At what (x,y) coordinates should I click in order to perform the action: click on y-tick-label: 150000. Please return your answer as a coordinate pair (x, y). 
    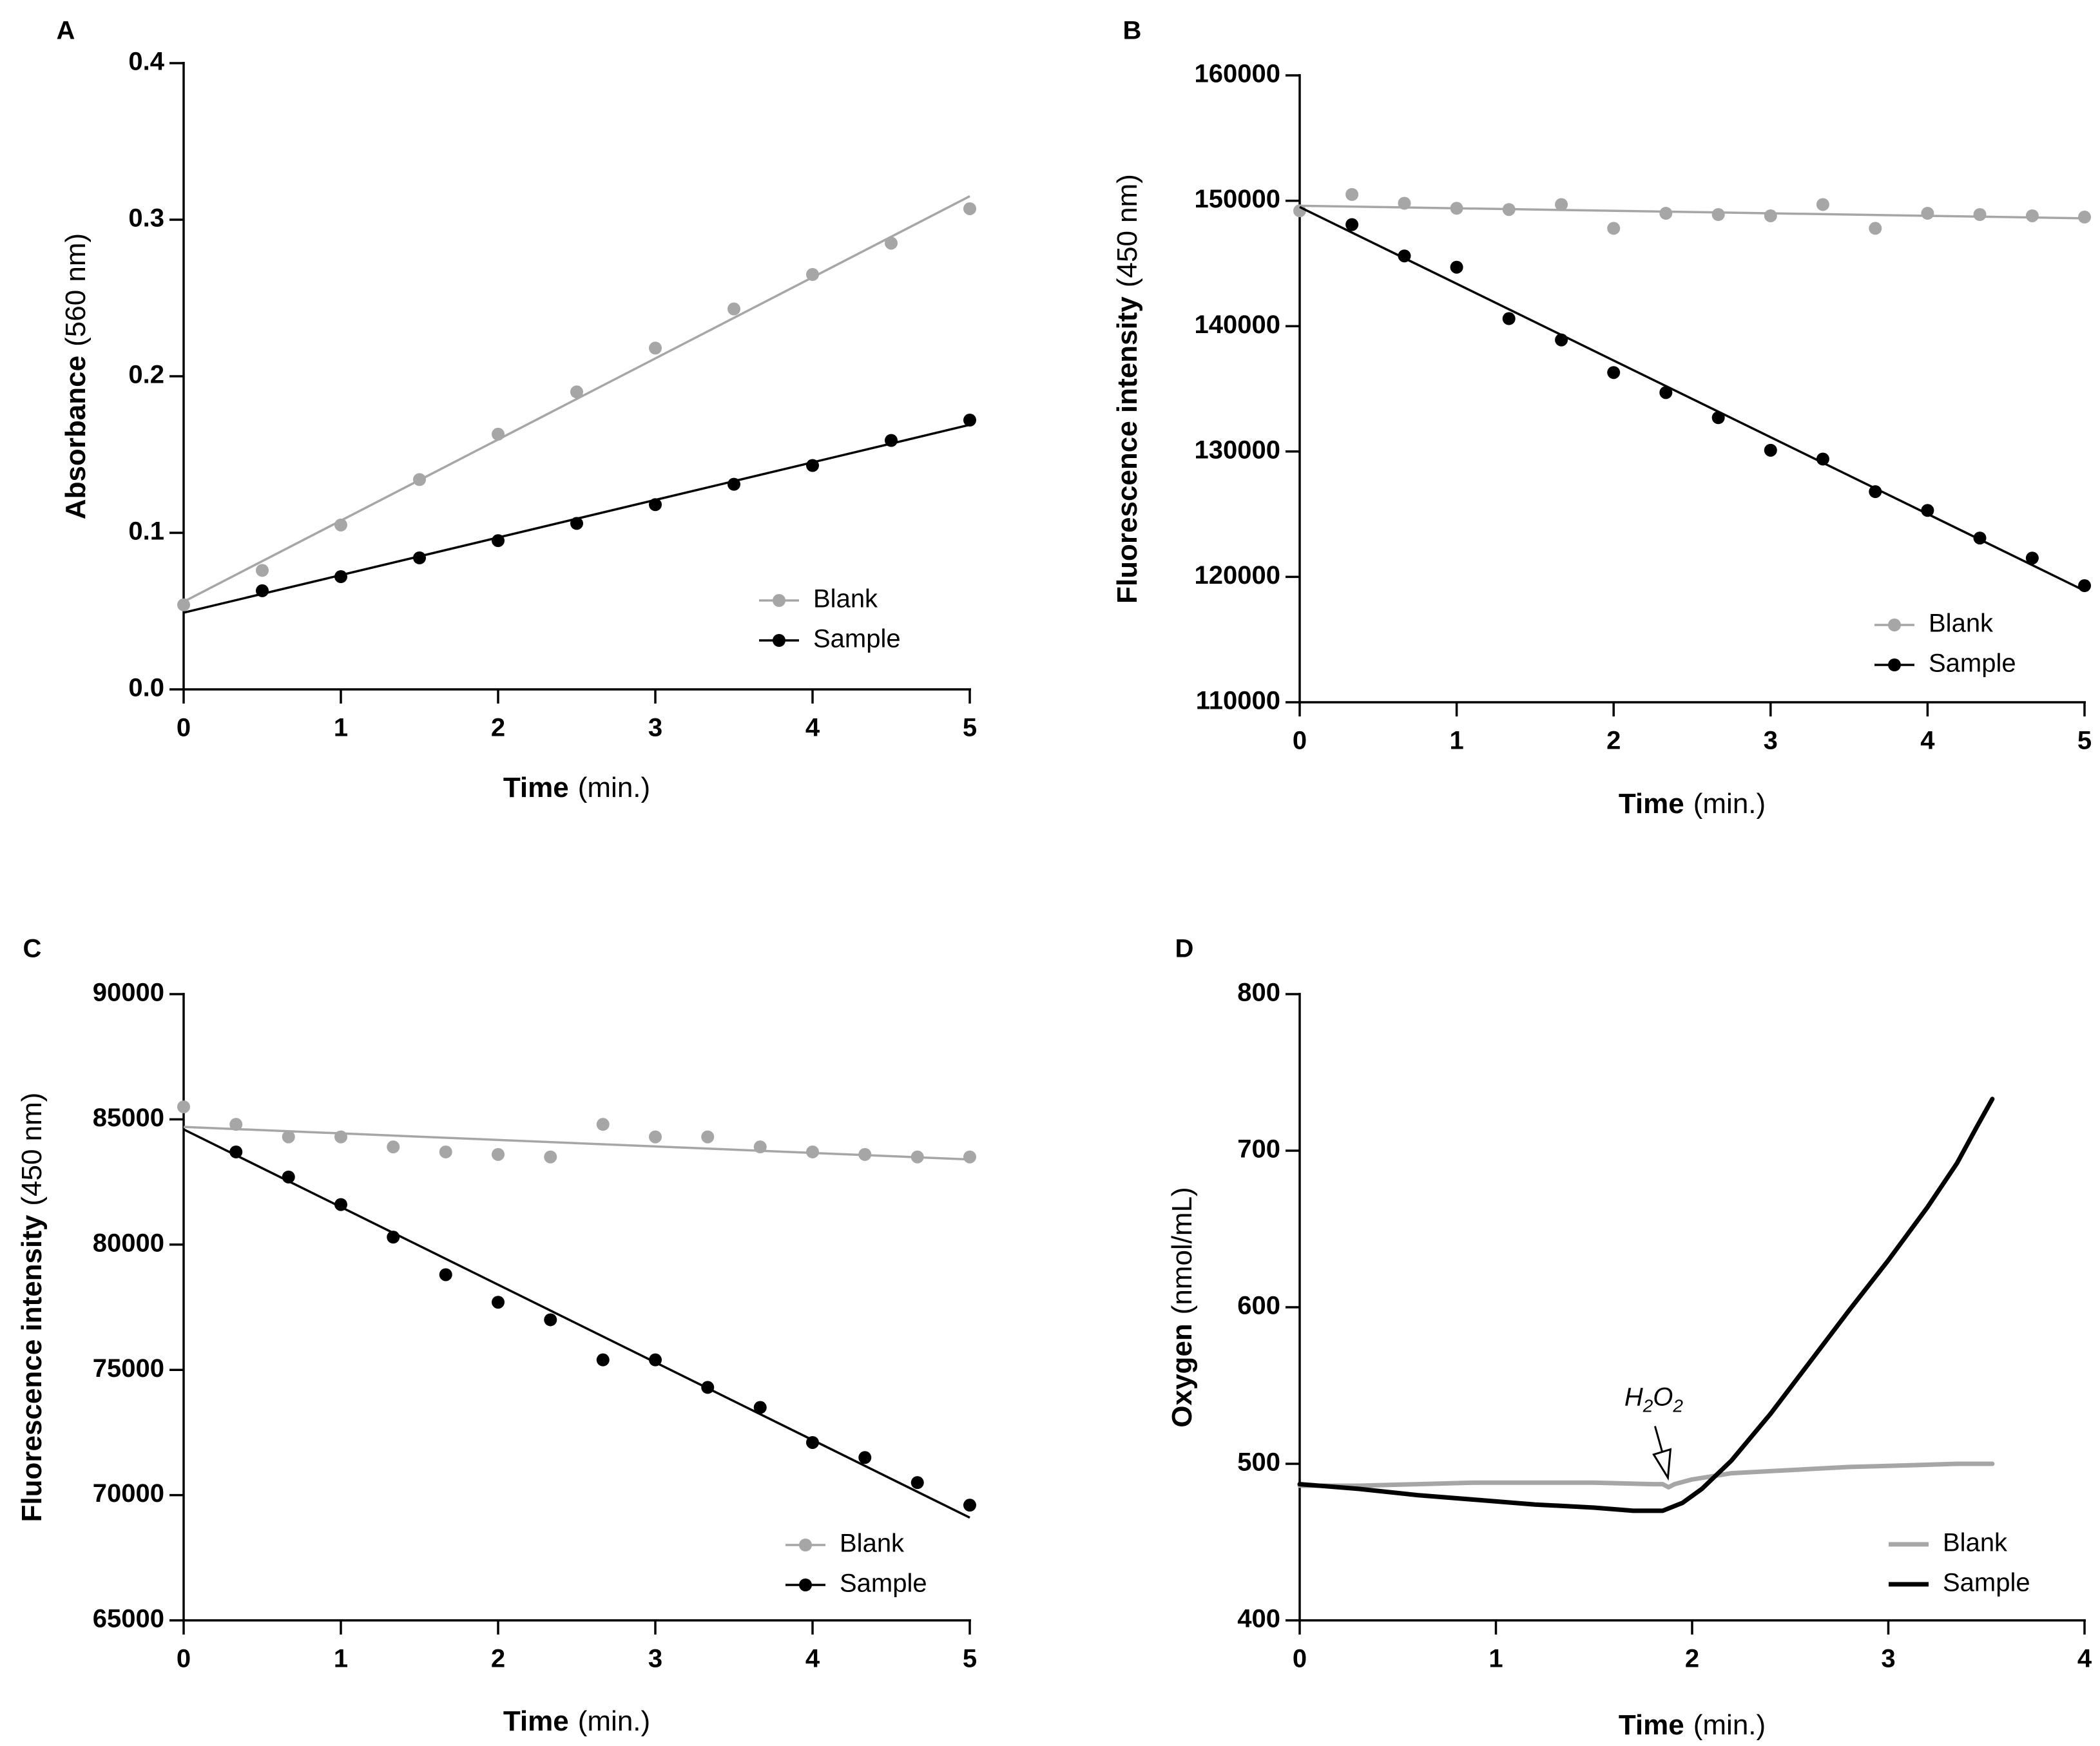
    Looking at the image, I should click on (1237, 199).